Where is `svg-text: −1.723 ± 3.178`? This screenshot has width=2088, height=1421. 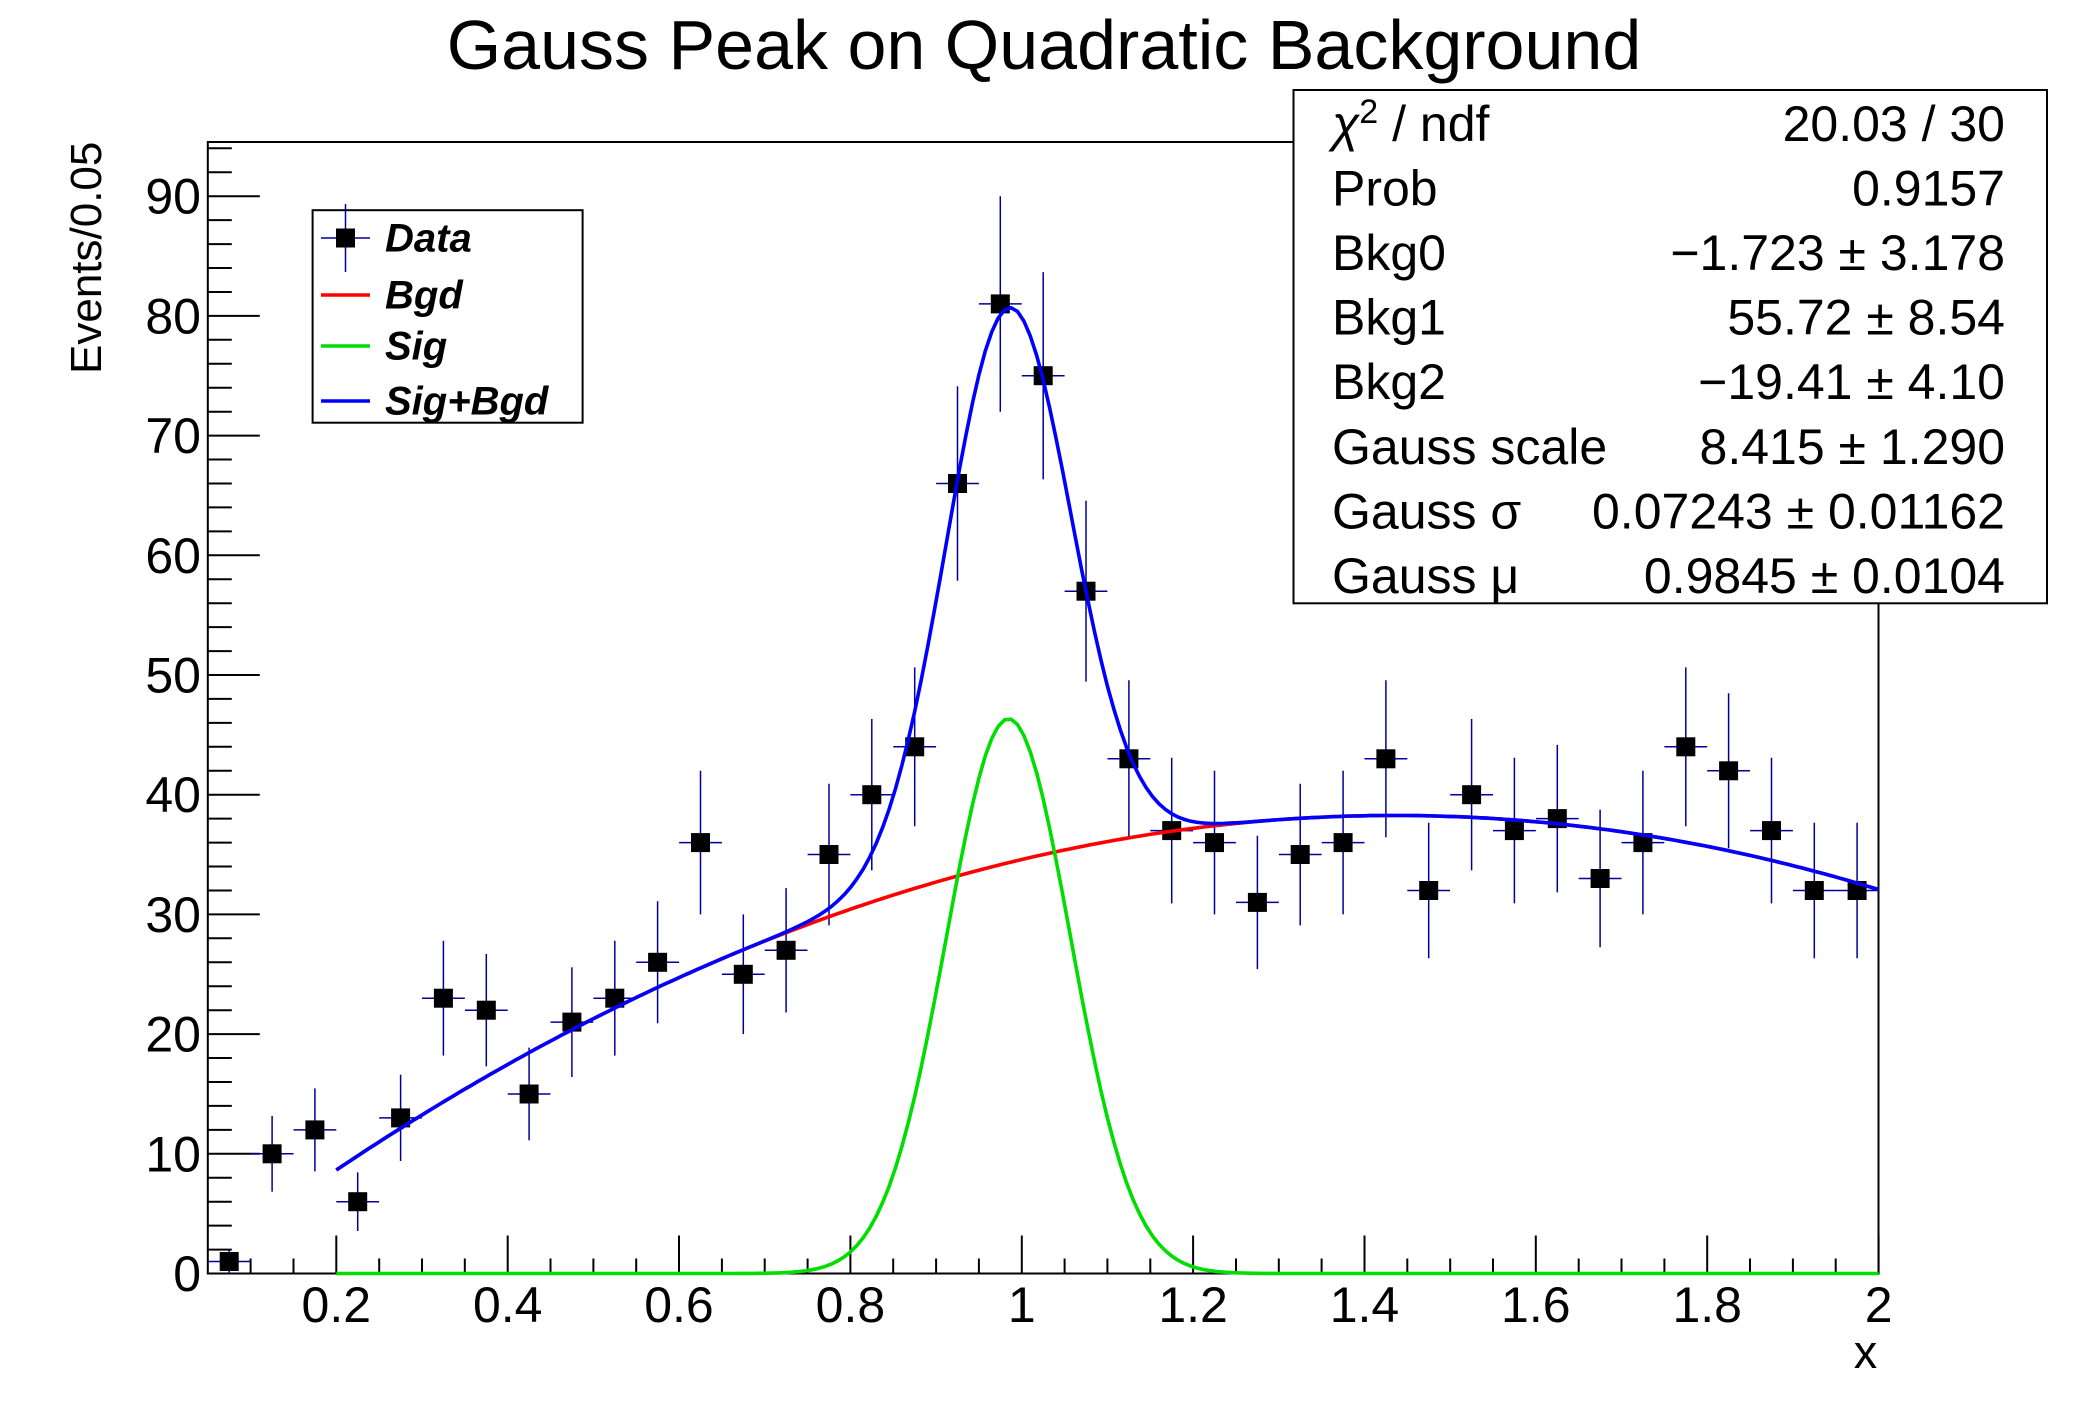
svg-text: −1.723 ± 3.178 is located at coordinates (1837, 253).